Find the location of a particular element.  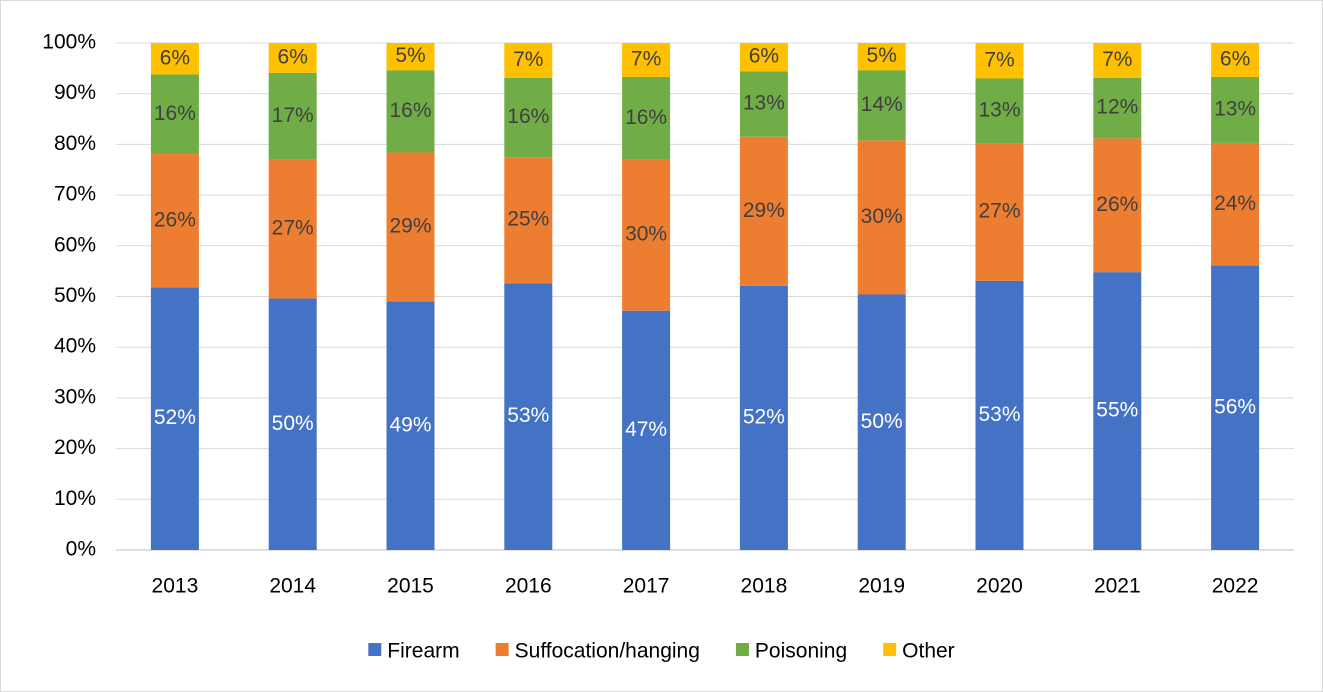

data-label: 25% is located at coordinates (528, 219).